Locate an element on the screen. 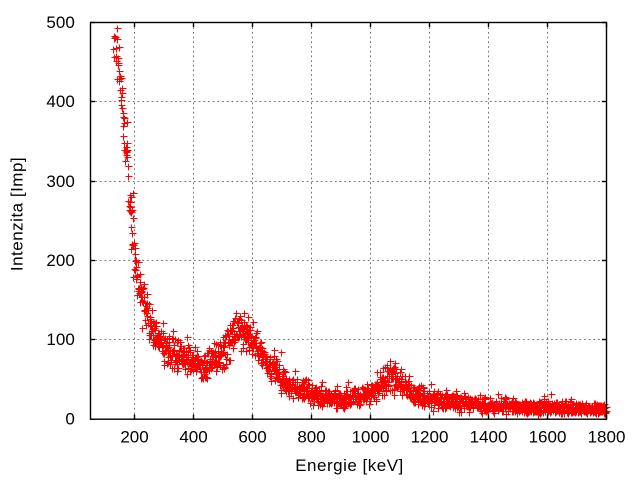  svg-text: 1200 is located at coordinates (430, 436).